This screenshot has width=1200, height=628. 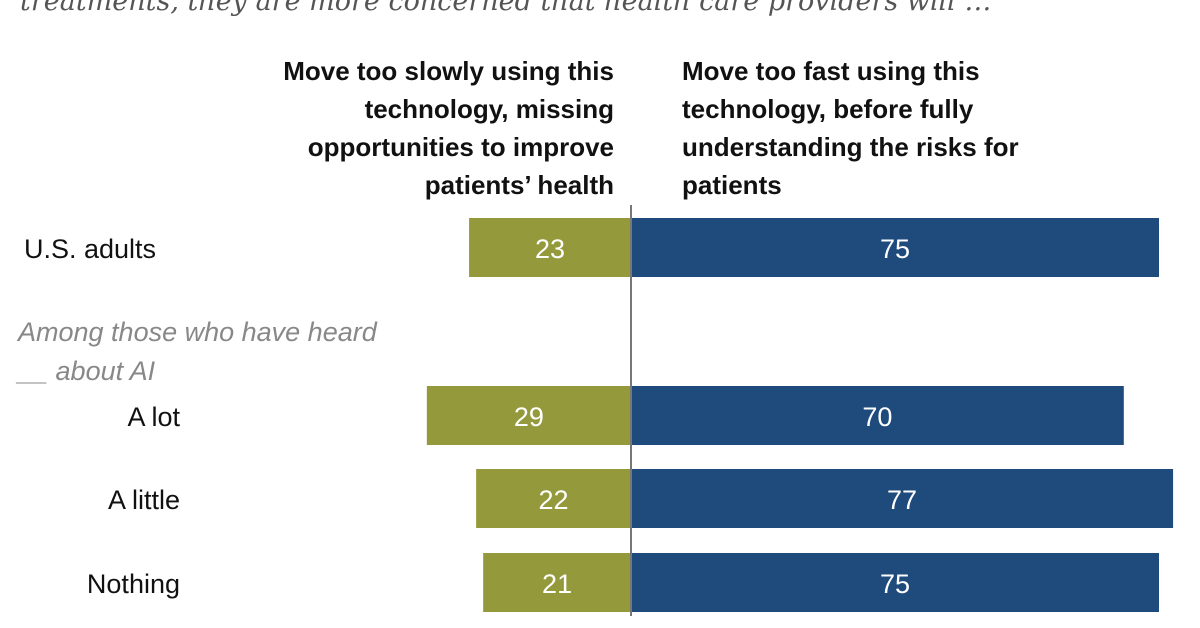 What do you see at coordinates (144, 500) in the screenshot?
I see `category-label: A little` at bounding box center [144, 500].